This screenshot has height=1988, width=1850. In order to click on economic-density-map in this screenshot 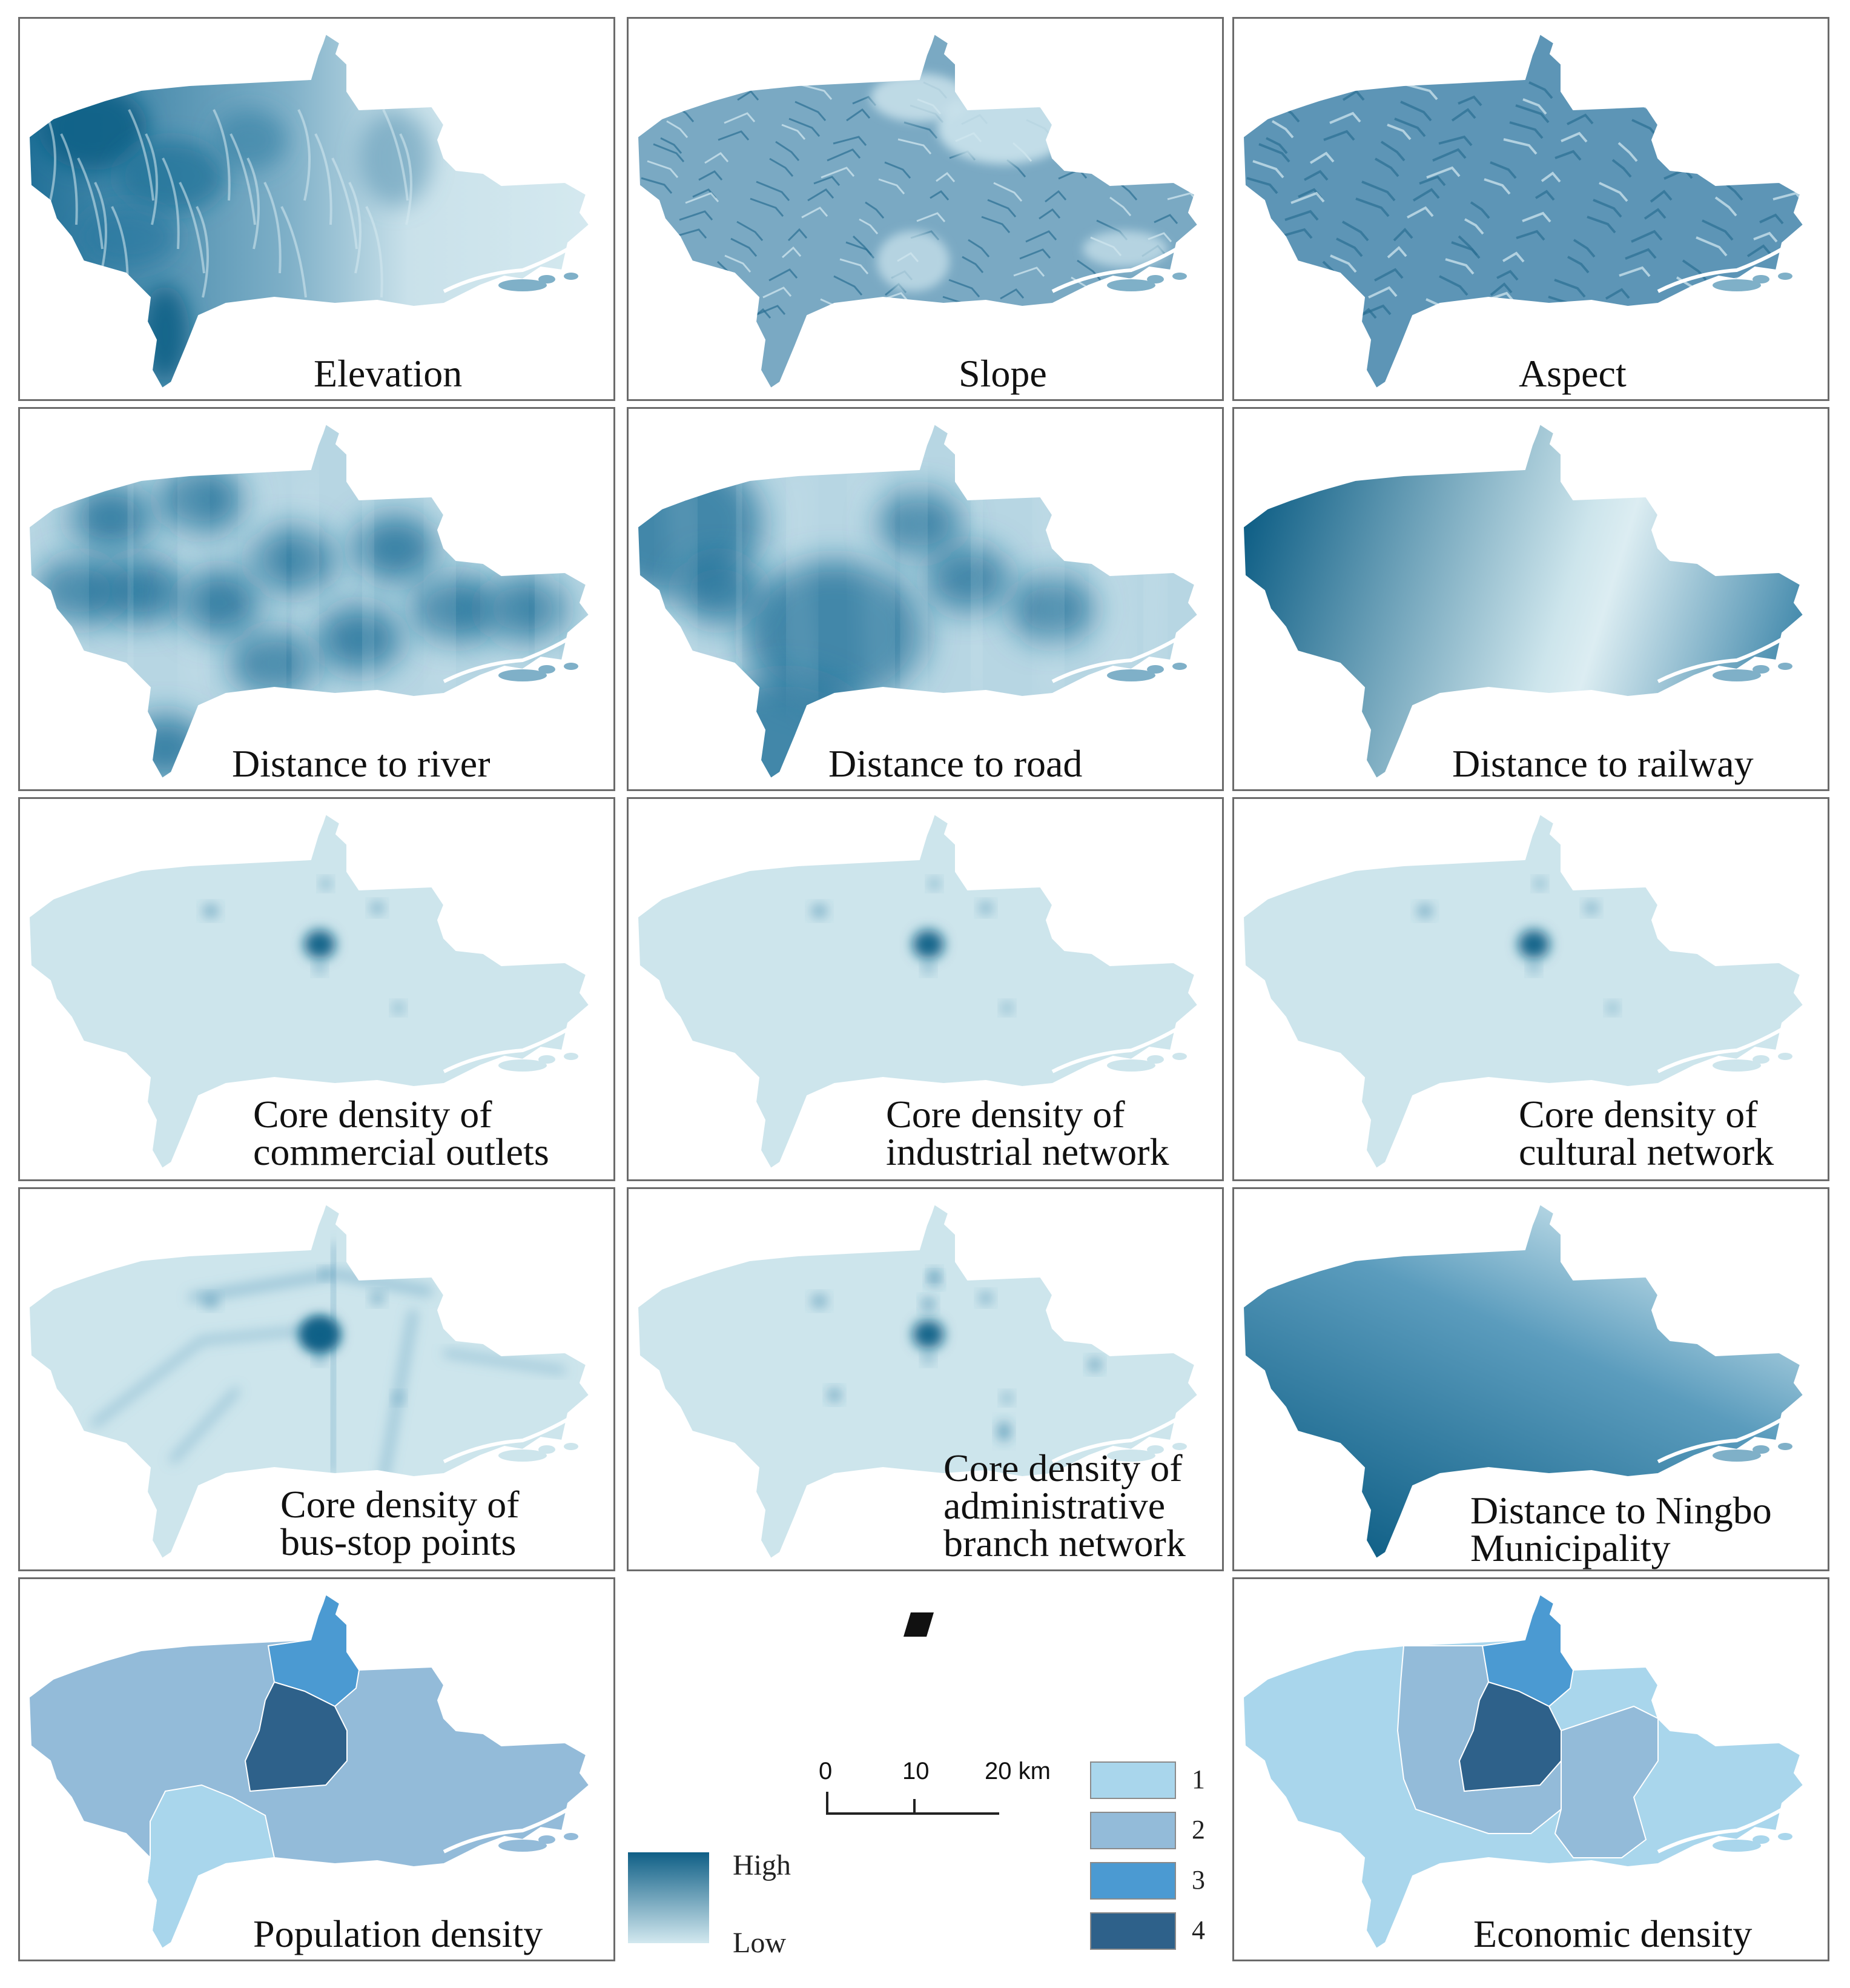, I will do `click(1523, 1771)`.